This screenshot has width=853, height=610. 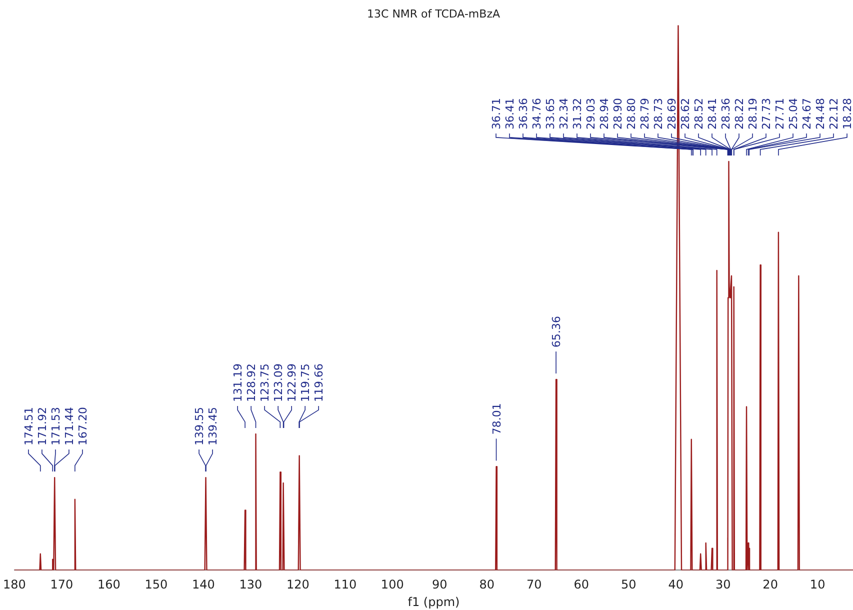 What do you see at coordinates (618, 114) in the screenshot?
I see `annotation: 28.90` at bounding box center [618, 114].